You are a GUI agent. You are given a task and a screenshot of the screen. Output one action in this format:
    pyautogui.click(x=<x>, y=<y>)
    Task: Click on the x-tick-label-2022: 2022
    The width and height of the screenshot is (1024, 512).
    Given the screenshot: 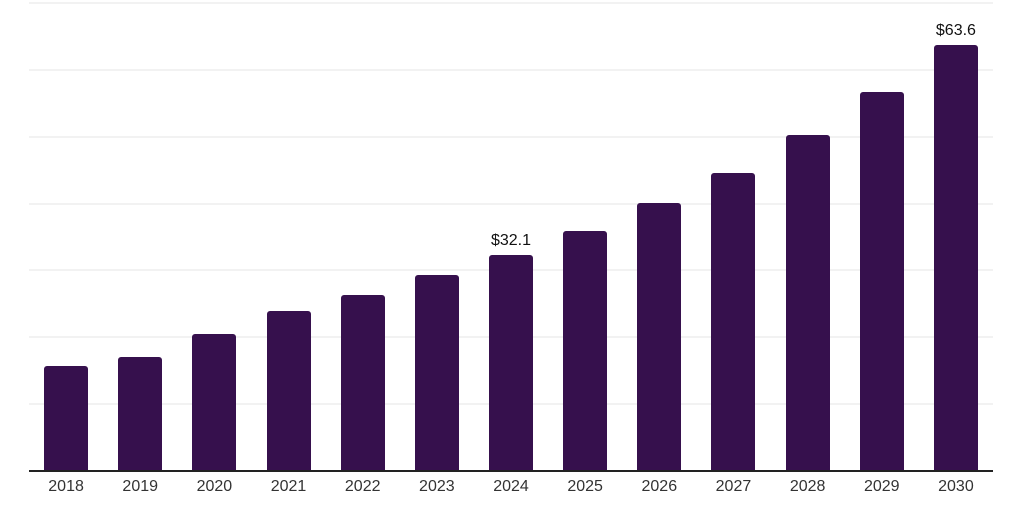 What is the action you would take?
    pyautogui.click(x=362, y=486)
    